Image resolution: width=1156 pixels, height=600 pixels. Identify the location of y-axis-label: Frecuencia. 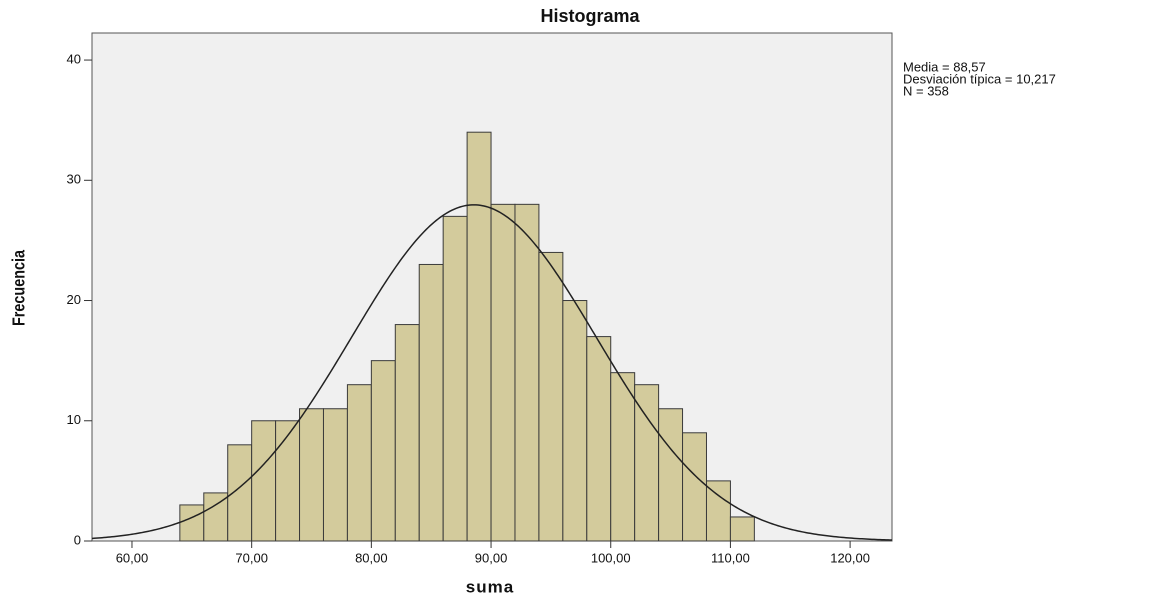
(19, 287).